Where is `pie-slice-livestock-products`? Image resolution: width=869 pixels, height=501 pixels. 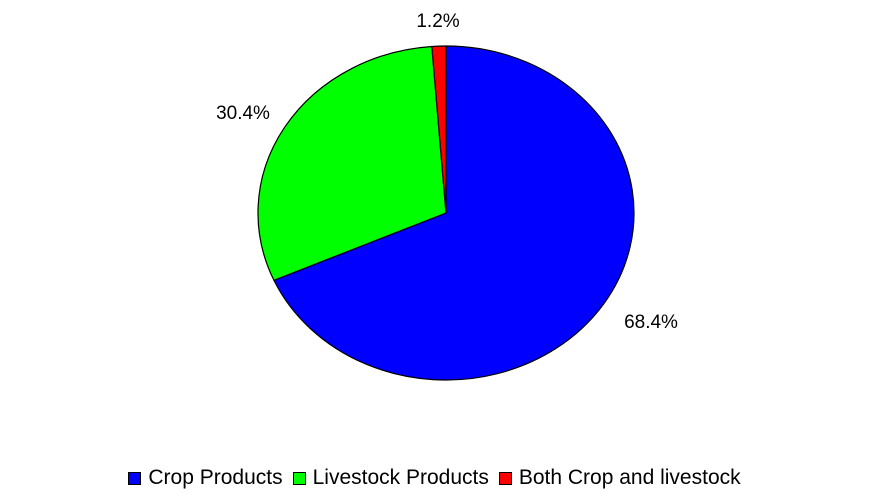 pie-slice-livestock-products is located at coordinates (352, 163).